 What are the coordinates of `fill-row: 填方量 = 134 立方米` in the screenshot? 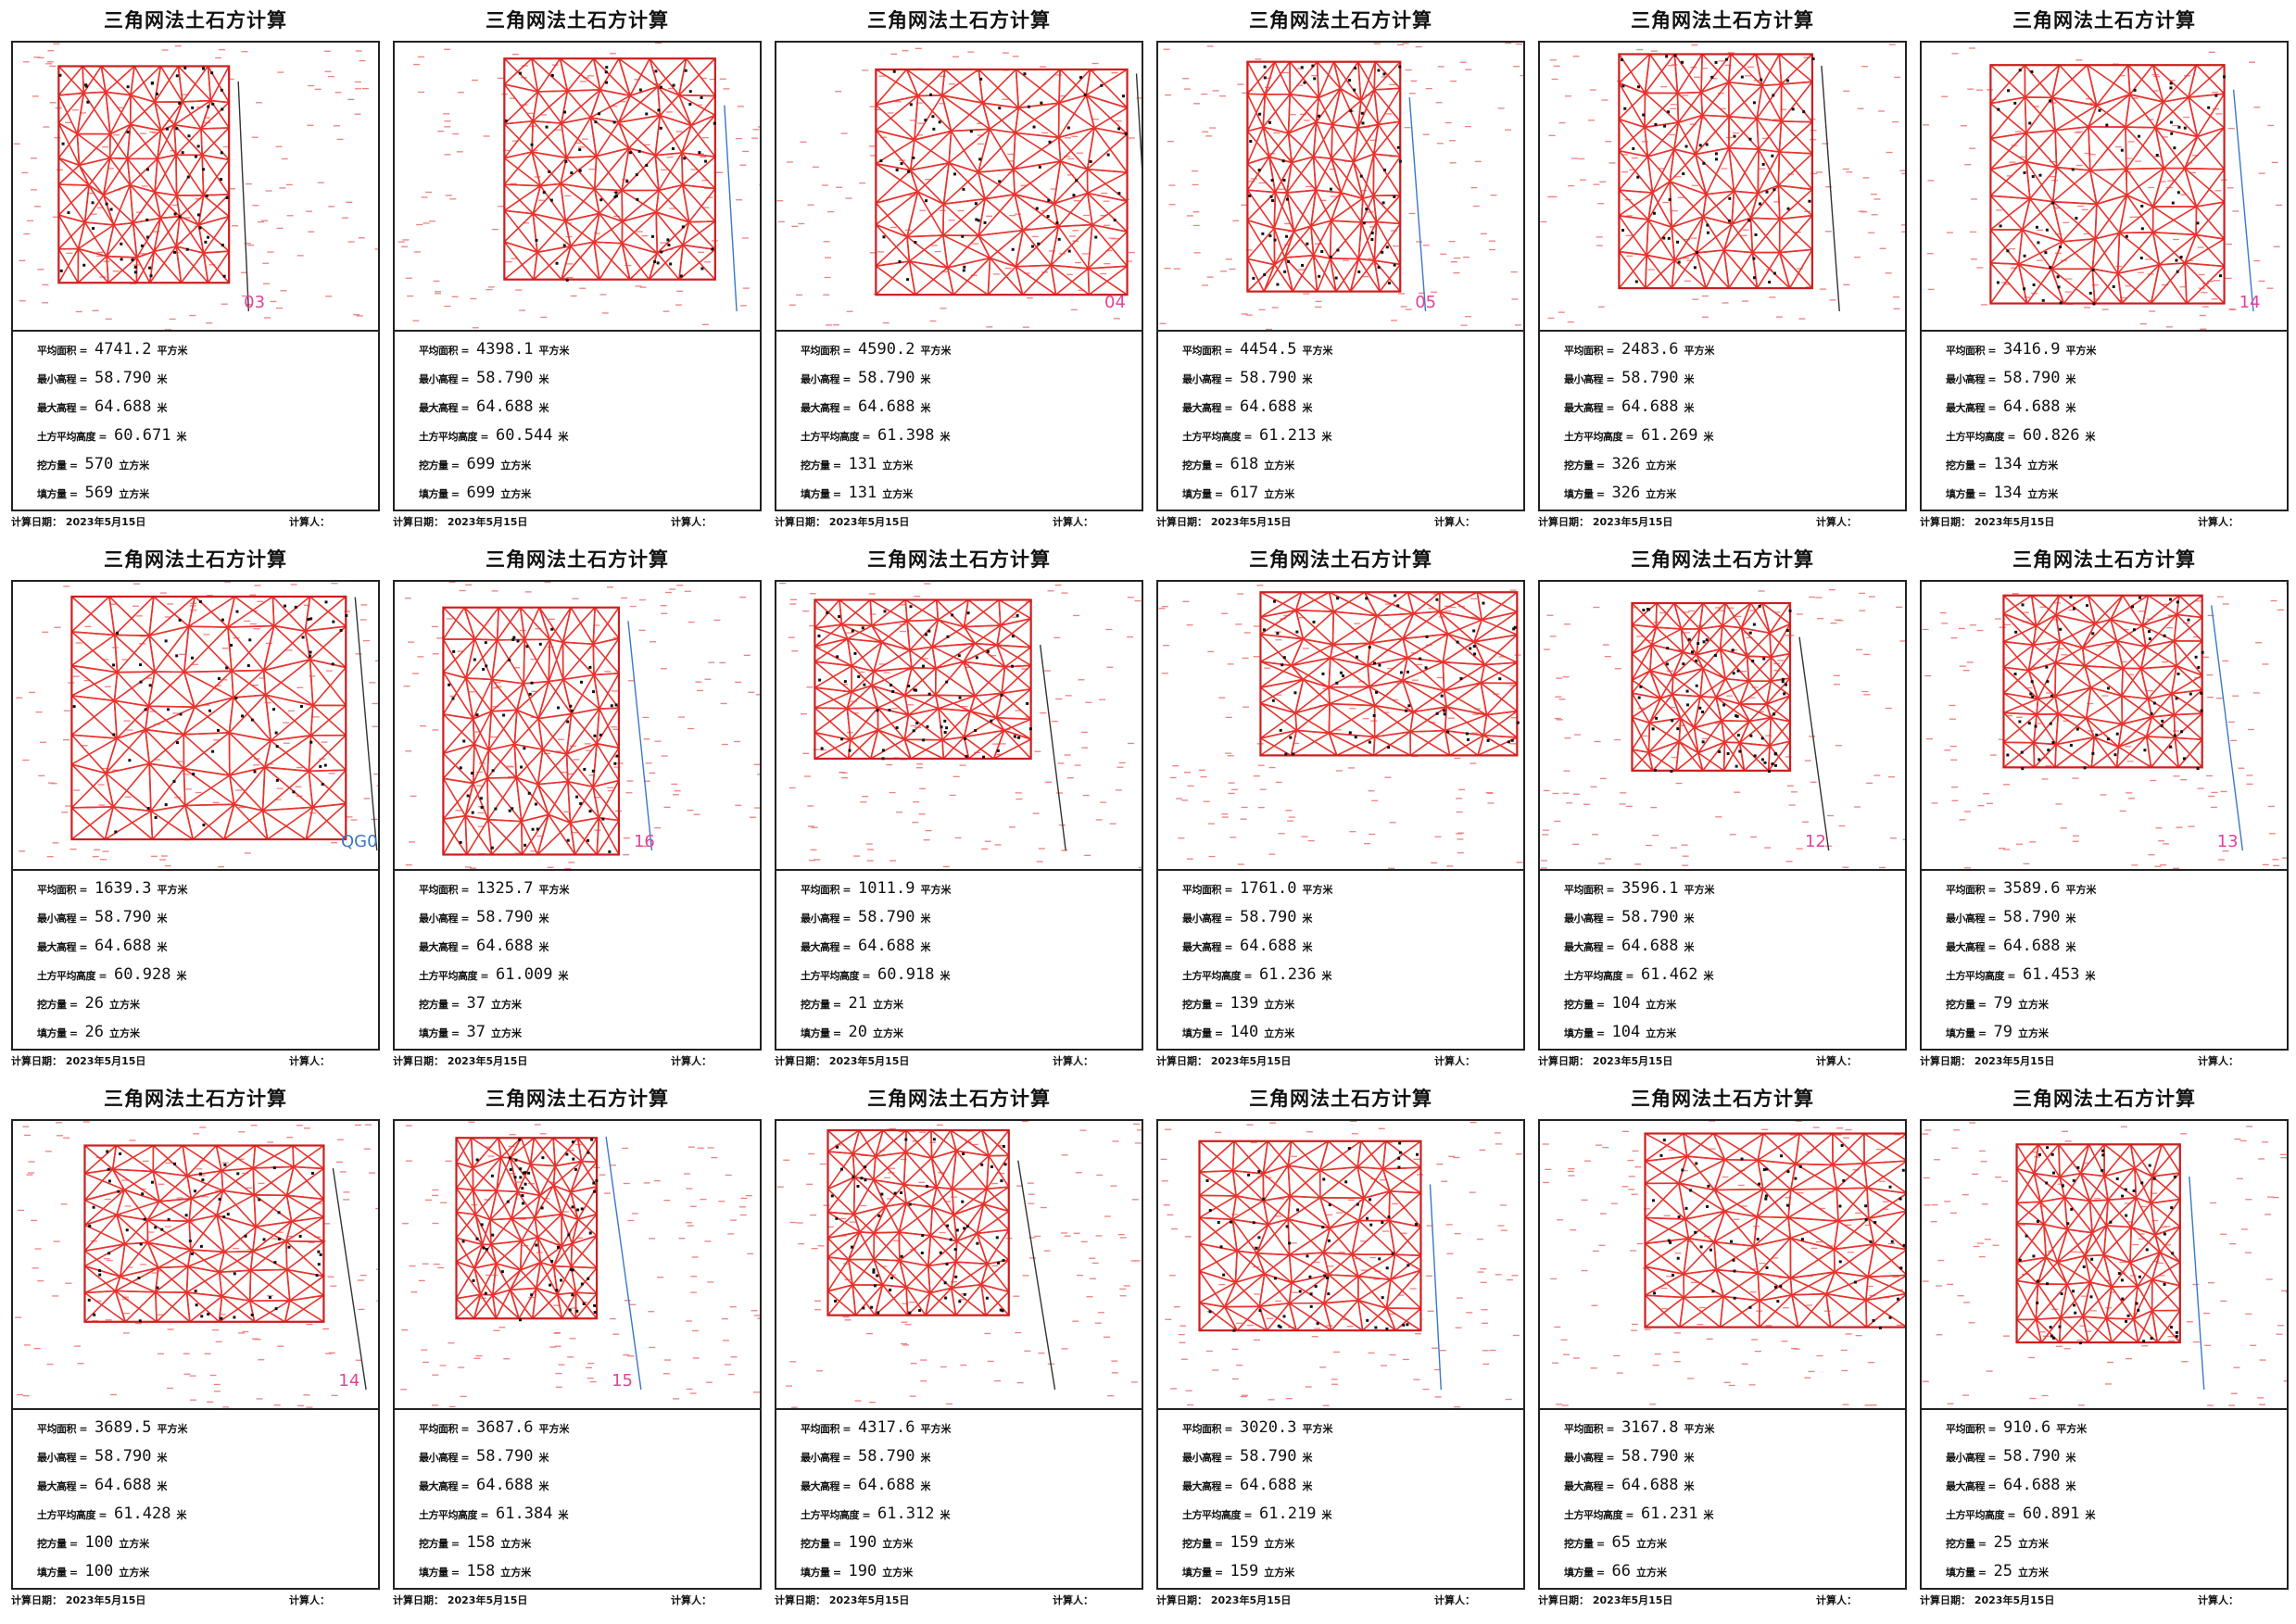 It's located at (2117, 493).